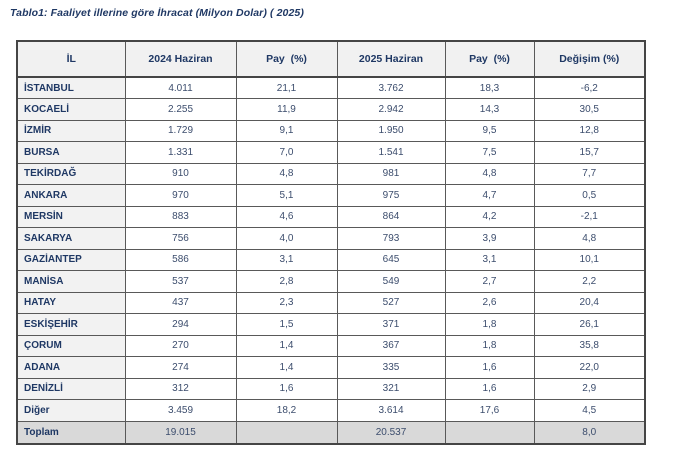  What do you see at coordinates (489, 109) in the screenshot?
I see `value-cell: 14,3` at bounding box center [489, 109].